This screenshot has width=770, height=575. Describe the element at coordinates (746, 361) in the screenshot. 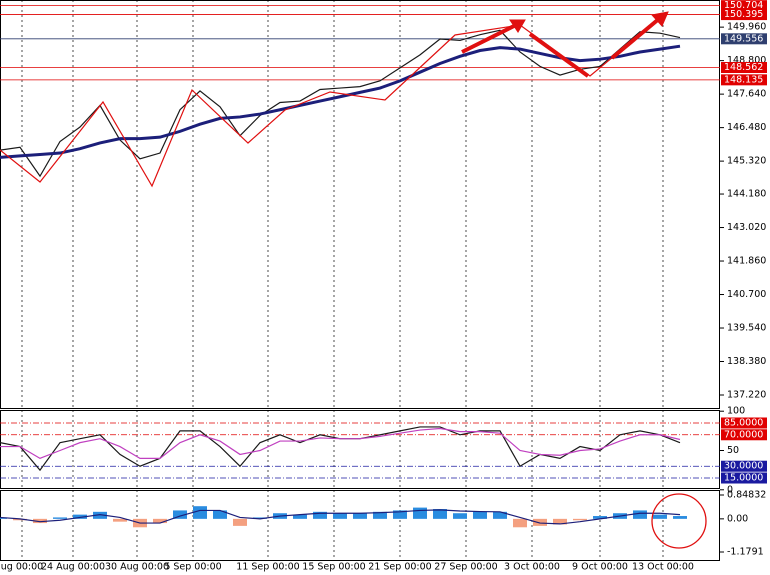

I see `y-tick-label: 138.380` at that location.